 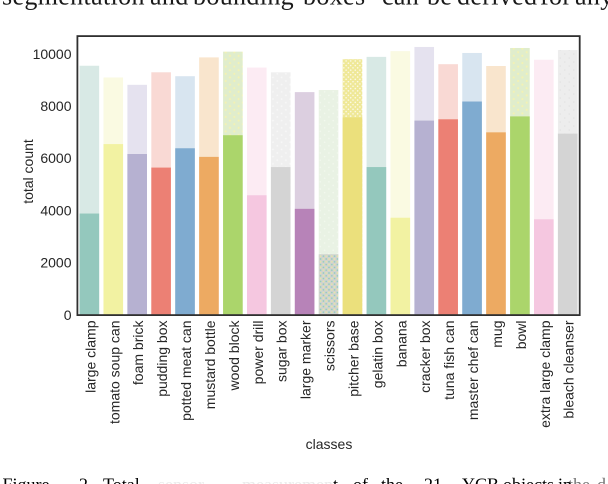 What do you see at coordinates (26, 479) in the screenshot?
I see `svg-text: Figure` at bounding box center [26, 479].